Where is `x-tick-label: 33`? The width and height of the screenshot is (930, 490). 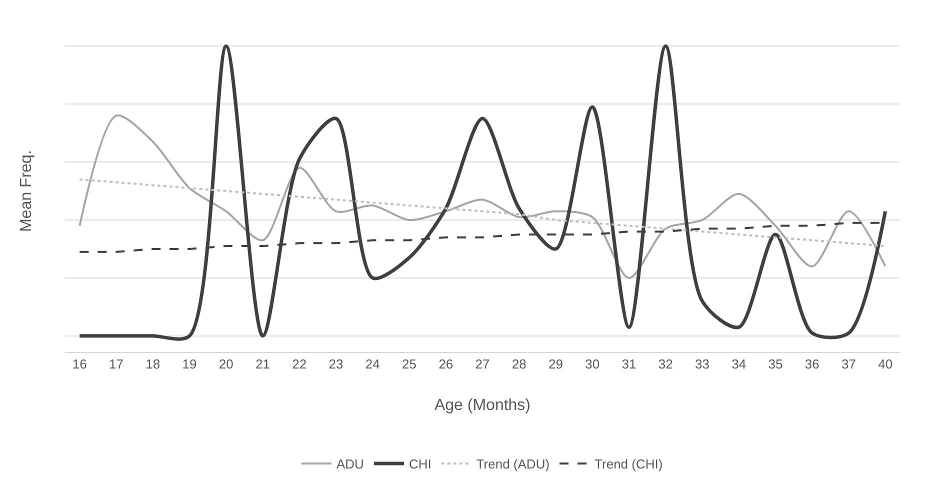
x-tick-label: 33 is located at coordinates (702, 364).